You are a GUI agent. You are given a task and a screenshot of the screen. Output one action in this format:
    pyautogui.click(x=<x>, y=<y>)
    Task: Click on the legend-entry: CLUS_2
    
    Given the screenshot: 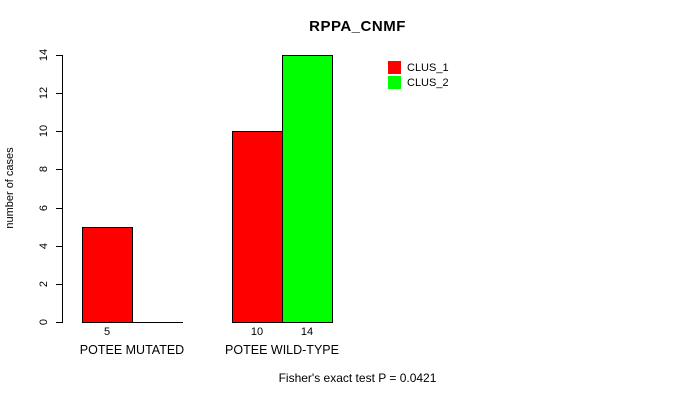 What is the action you would take?
    pyautogui.click(x=418, y=82)
    